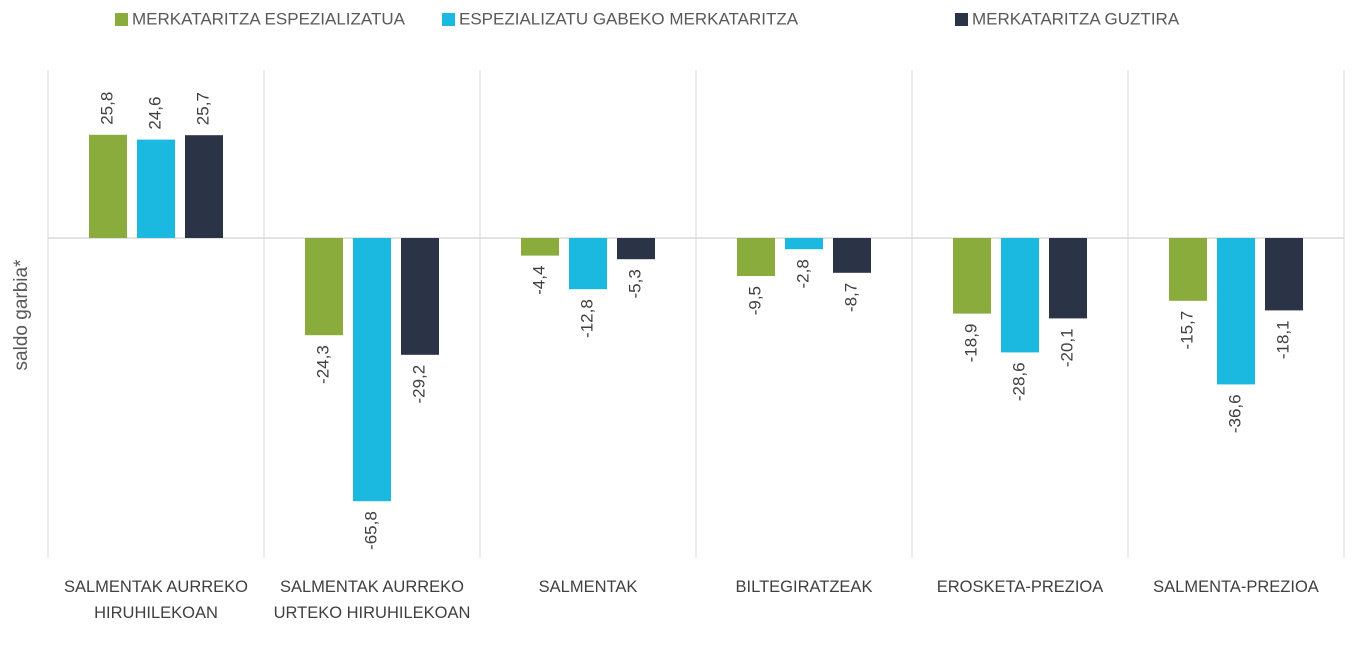 The height and width of the screenshot is (657, 1354). Describe the element at coordinates (850, 297) in the screenshot. I see `data-label: -8,7` at that location.